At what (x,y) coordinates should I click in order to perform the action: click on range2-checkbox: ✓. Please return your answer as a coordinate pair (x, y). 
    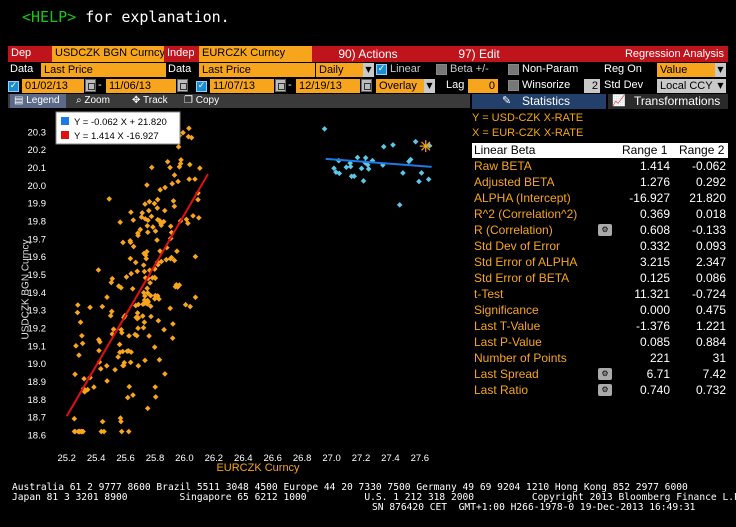
    Looking at the image, I should click on (201, 86).